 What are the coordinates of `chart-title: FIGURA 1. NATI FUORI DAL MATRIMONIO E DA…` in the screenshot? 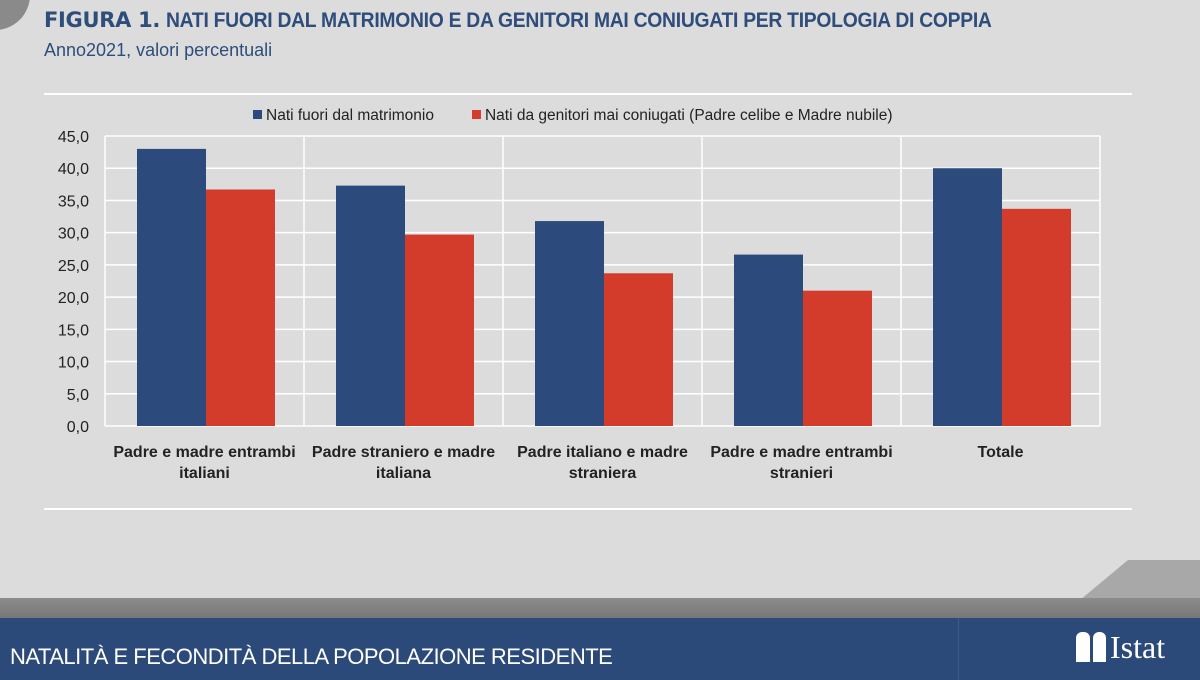 It's located at (553, 20).